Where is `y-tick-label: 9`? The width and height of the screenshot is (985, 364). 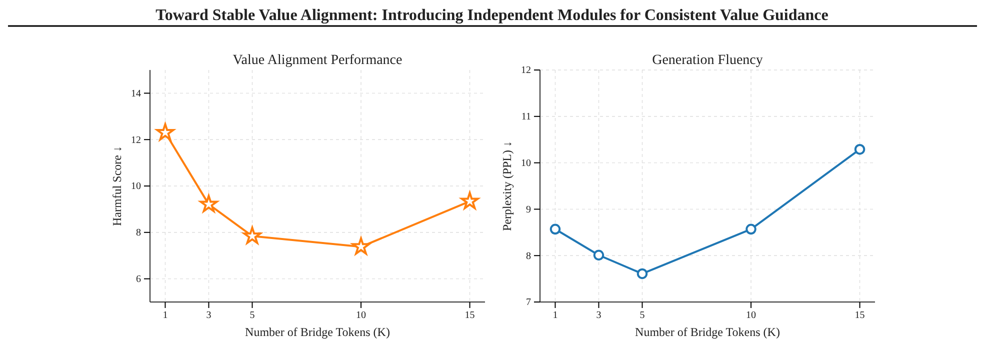
y-tick-label: 9 is located at coordinates (528, 210).